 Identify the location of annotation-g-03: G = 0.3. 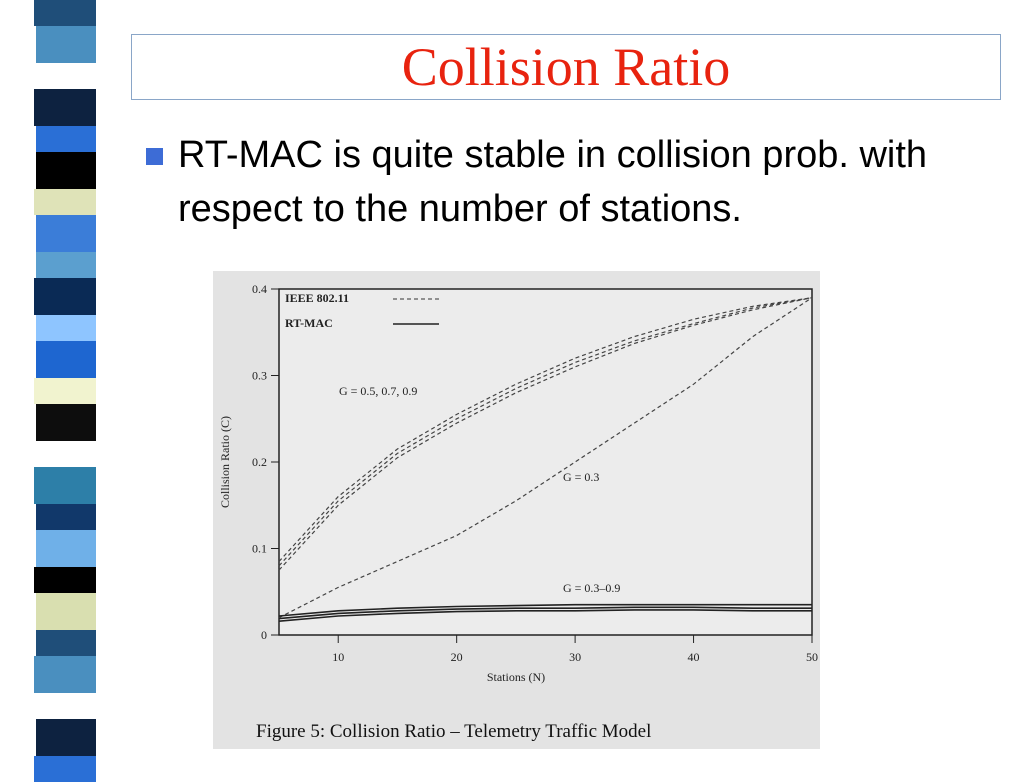
(581, 477).